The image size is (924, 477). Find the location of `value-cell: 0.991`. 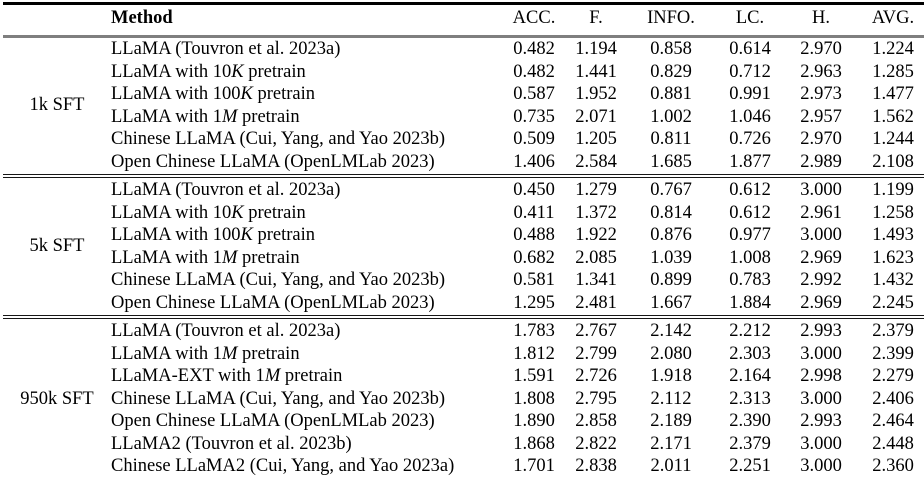

value-cell: 0.991 is located at coordinates (750, 94).